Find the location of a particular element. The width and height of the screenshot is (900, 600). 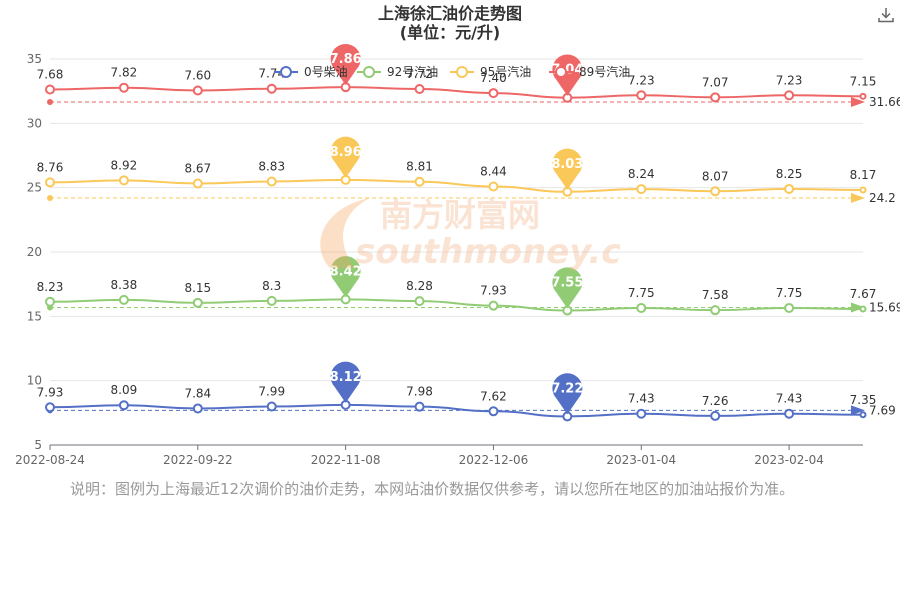

max-pin: 8.12 is located at coordinates (346, 382).